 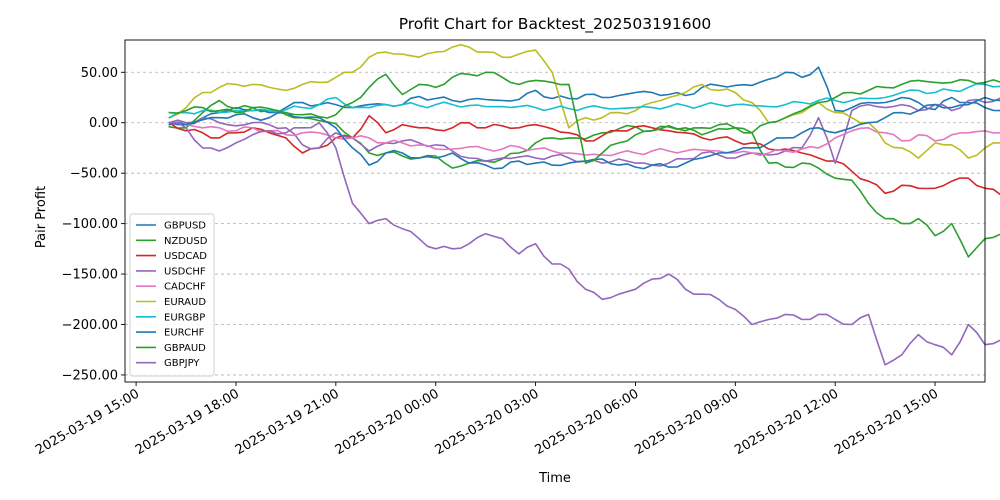 I want to click on series-line-eurchf, so click(x=584, y=133).